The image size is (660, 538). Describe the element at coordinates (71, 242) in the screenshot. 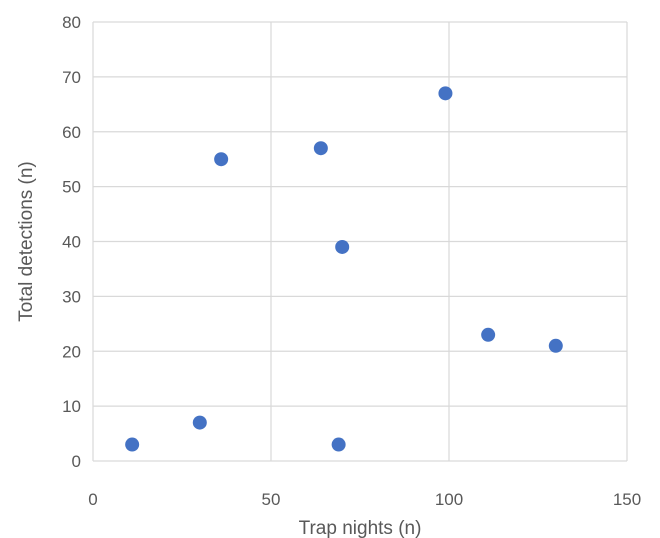

I see `y-tick-label: 40` at that location.